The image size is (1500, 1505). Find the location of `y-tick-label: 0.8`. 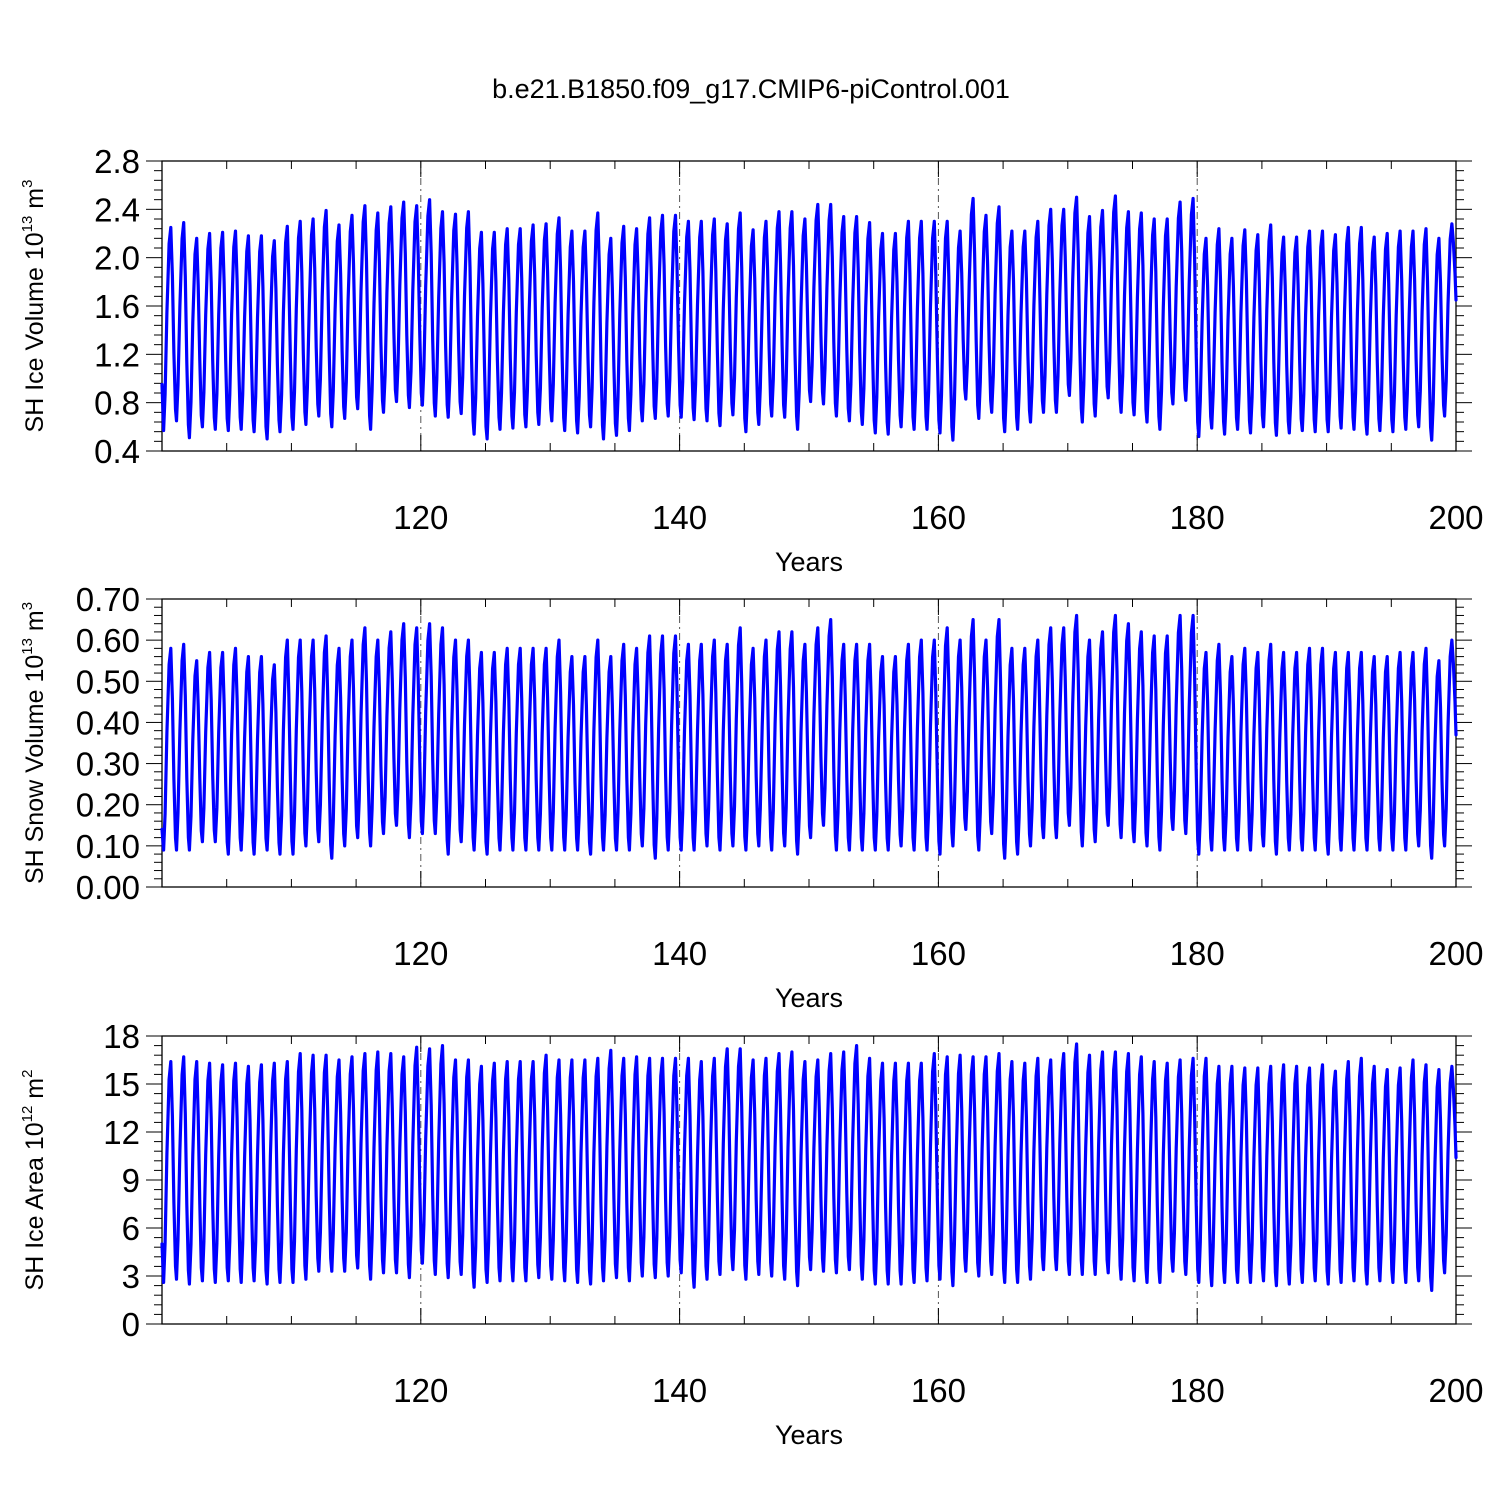

y-tick-label: 0.8 is located at coordinates (117, 403).